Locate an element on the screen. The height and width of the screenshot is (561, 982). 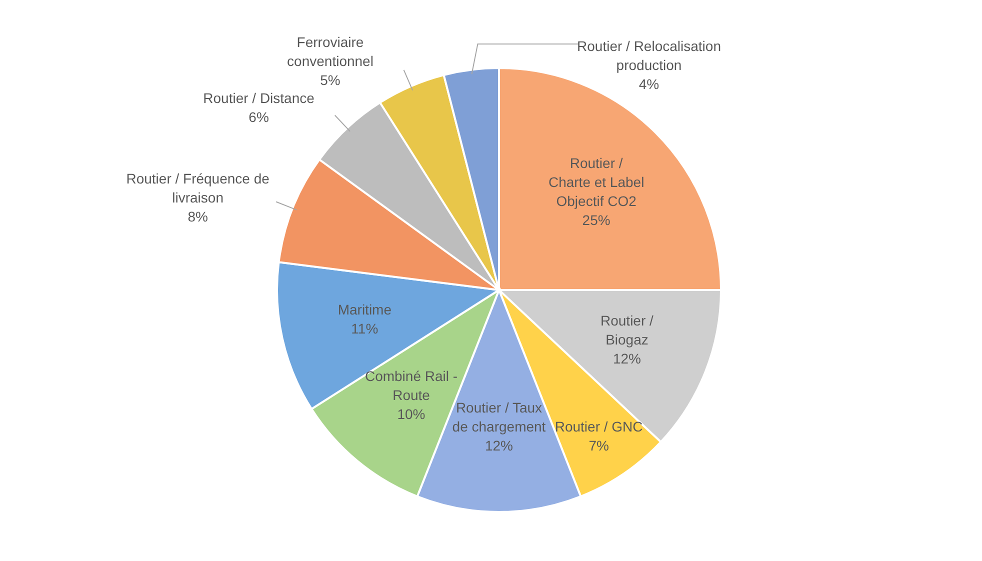
slice-label: Maritime is located at coordinates (365, 309).